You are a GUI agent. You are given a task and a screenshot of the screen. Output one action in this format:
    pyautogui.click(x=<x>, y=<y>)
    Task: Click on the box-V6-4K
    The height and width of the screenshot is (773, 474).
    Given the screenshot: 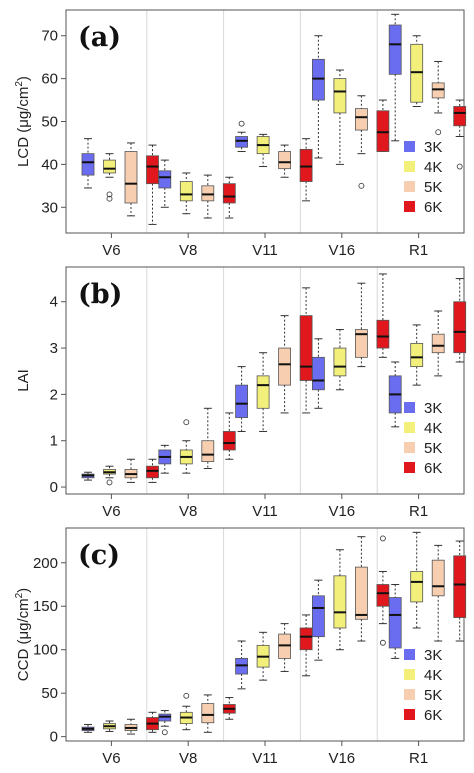 What is the action you would take?
    pyautogui.click(x=109, y=726)
    